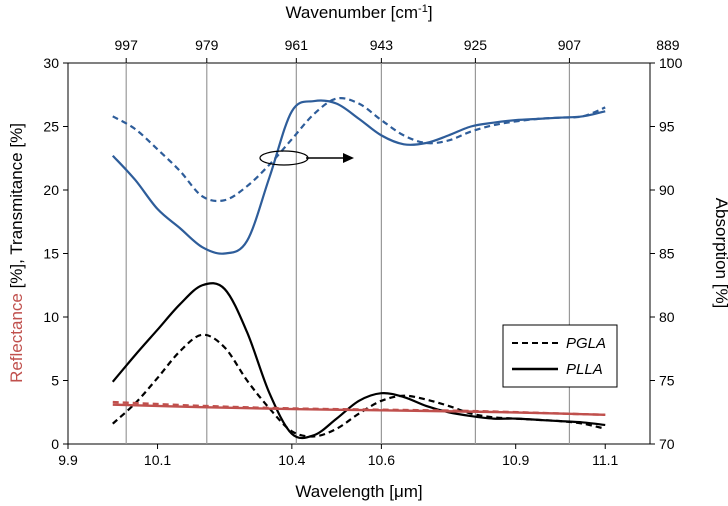  Describe the element at coordinates (51, 317) in the screenshot. I see `y-tick-label: 10` at that location.